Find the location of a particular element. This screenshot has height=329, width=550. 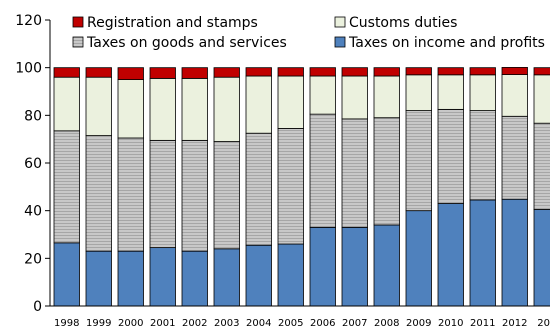

bar-segment-taxes-on-income-and-profits-2009 is located at coordinates (418, 258).